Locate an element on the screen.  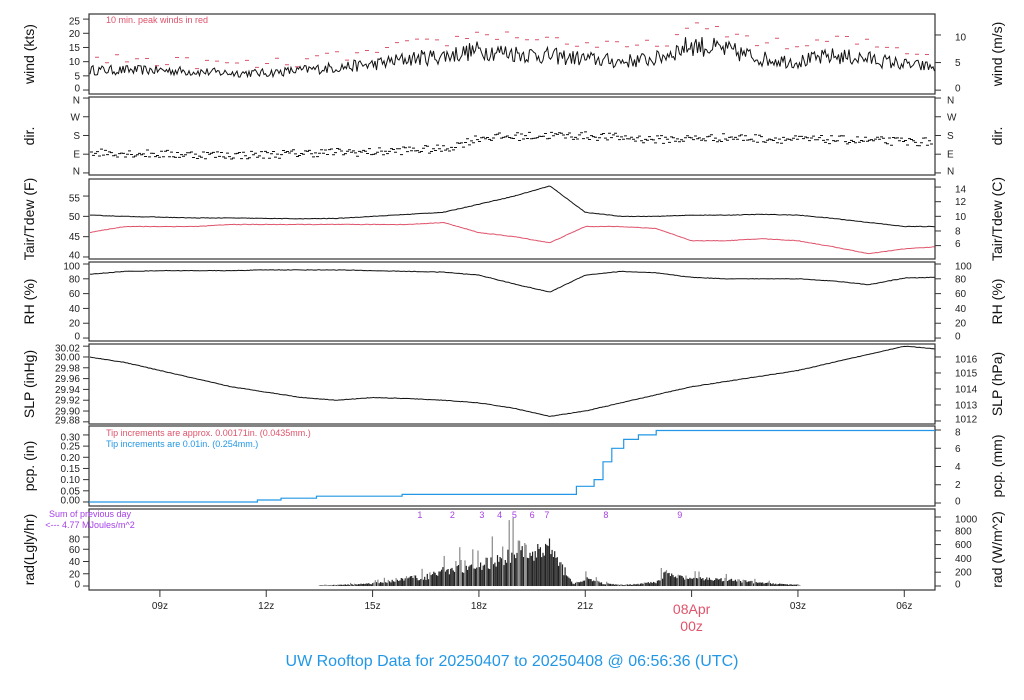
precip-tip-marker: 4 is located at coordinates (499, 515).